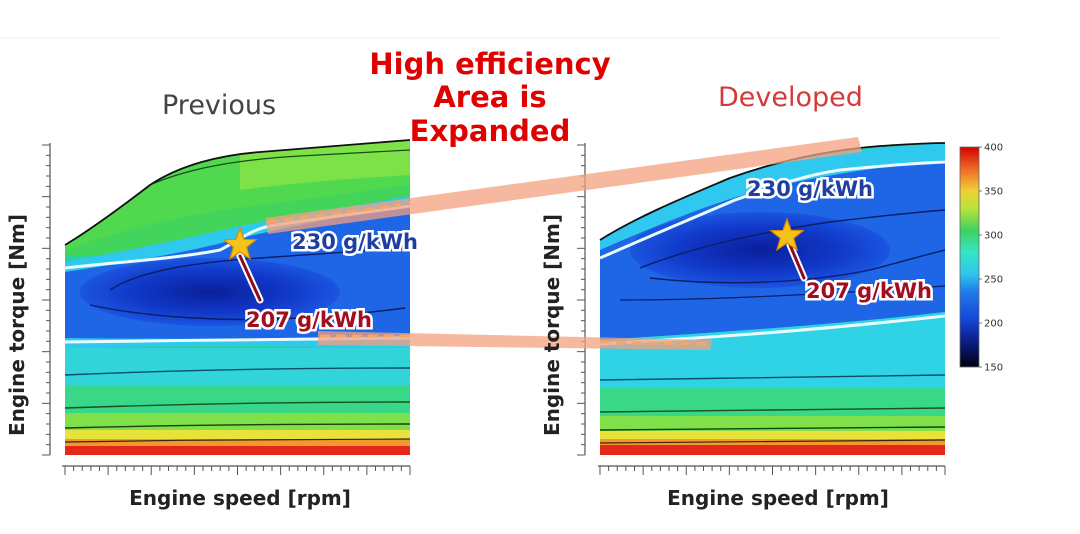 This screenshot has height=534, width=1080. What do you see at coordinates (490, 64) in the screenshot?
I see `headline-line-1: High efficiency` at bounding box center [490, 64].